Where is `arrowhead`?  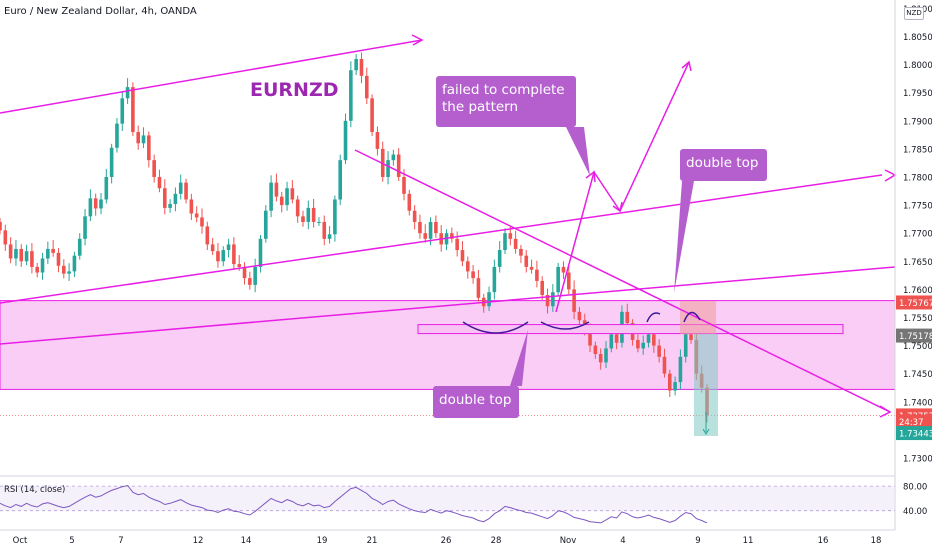 arrowhead is located at coordinates (885, 411).